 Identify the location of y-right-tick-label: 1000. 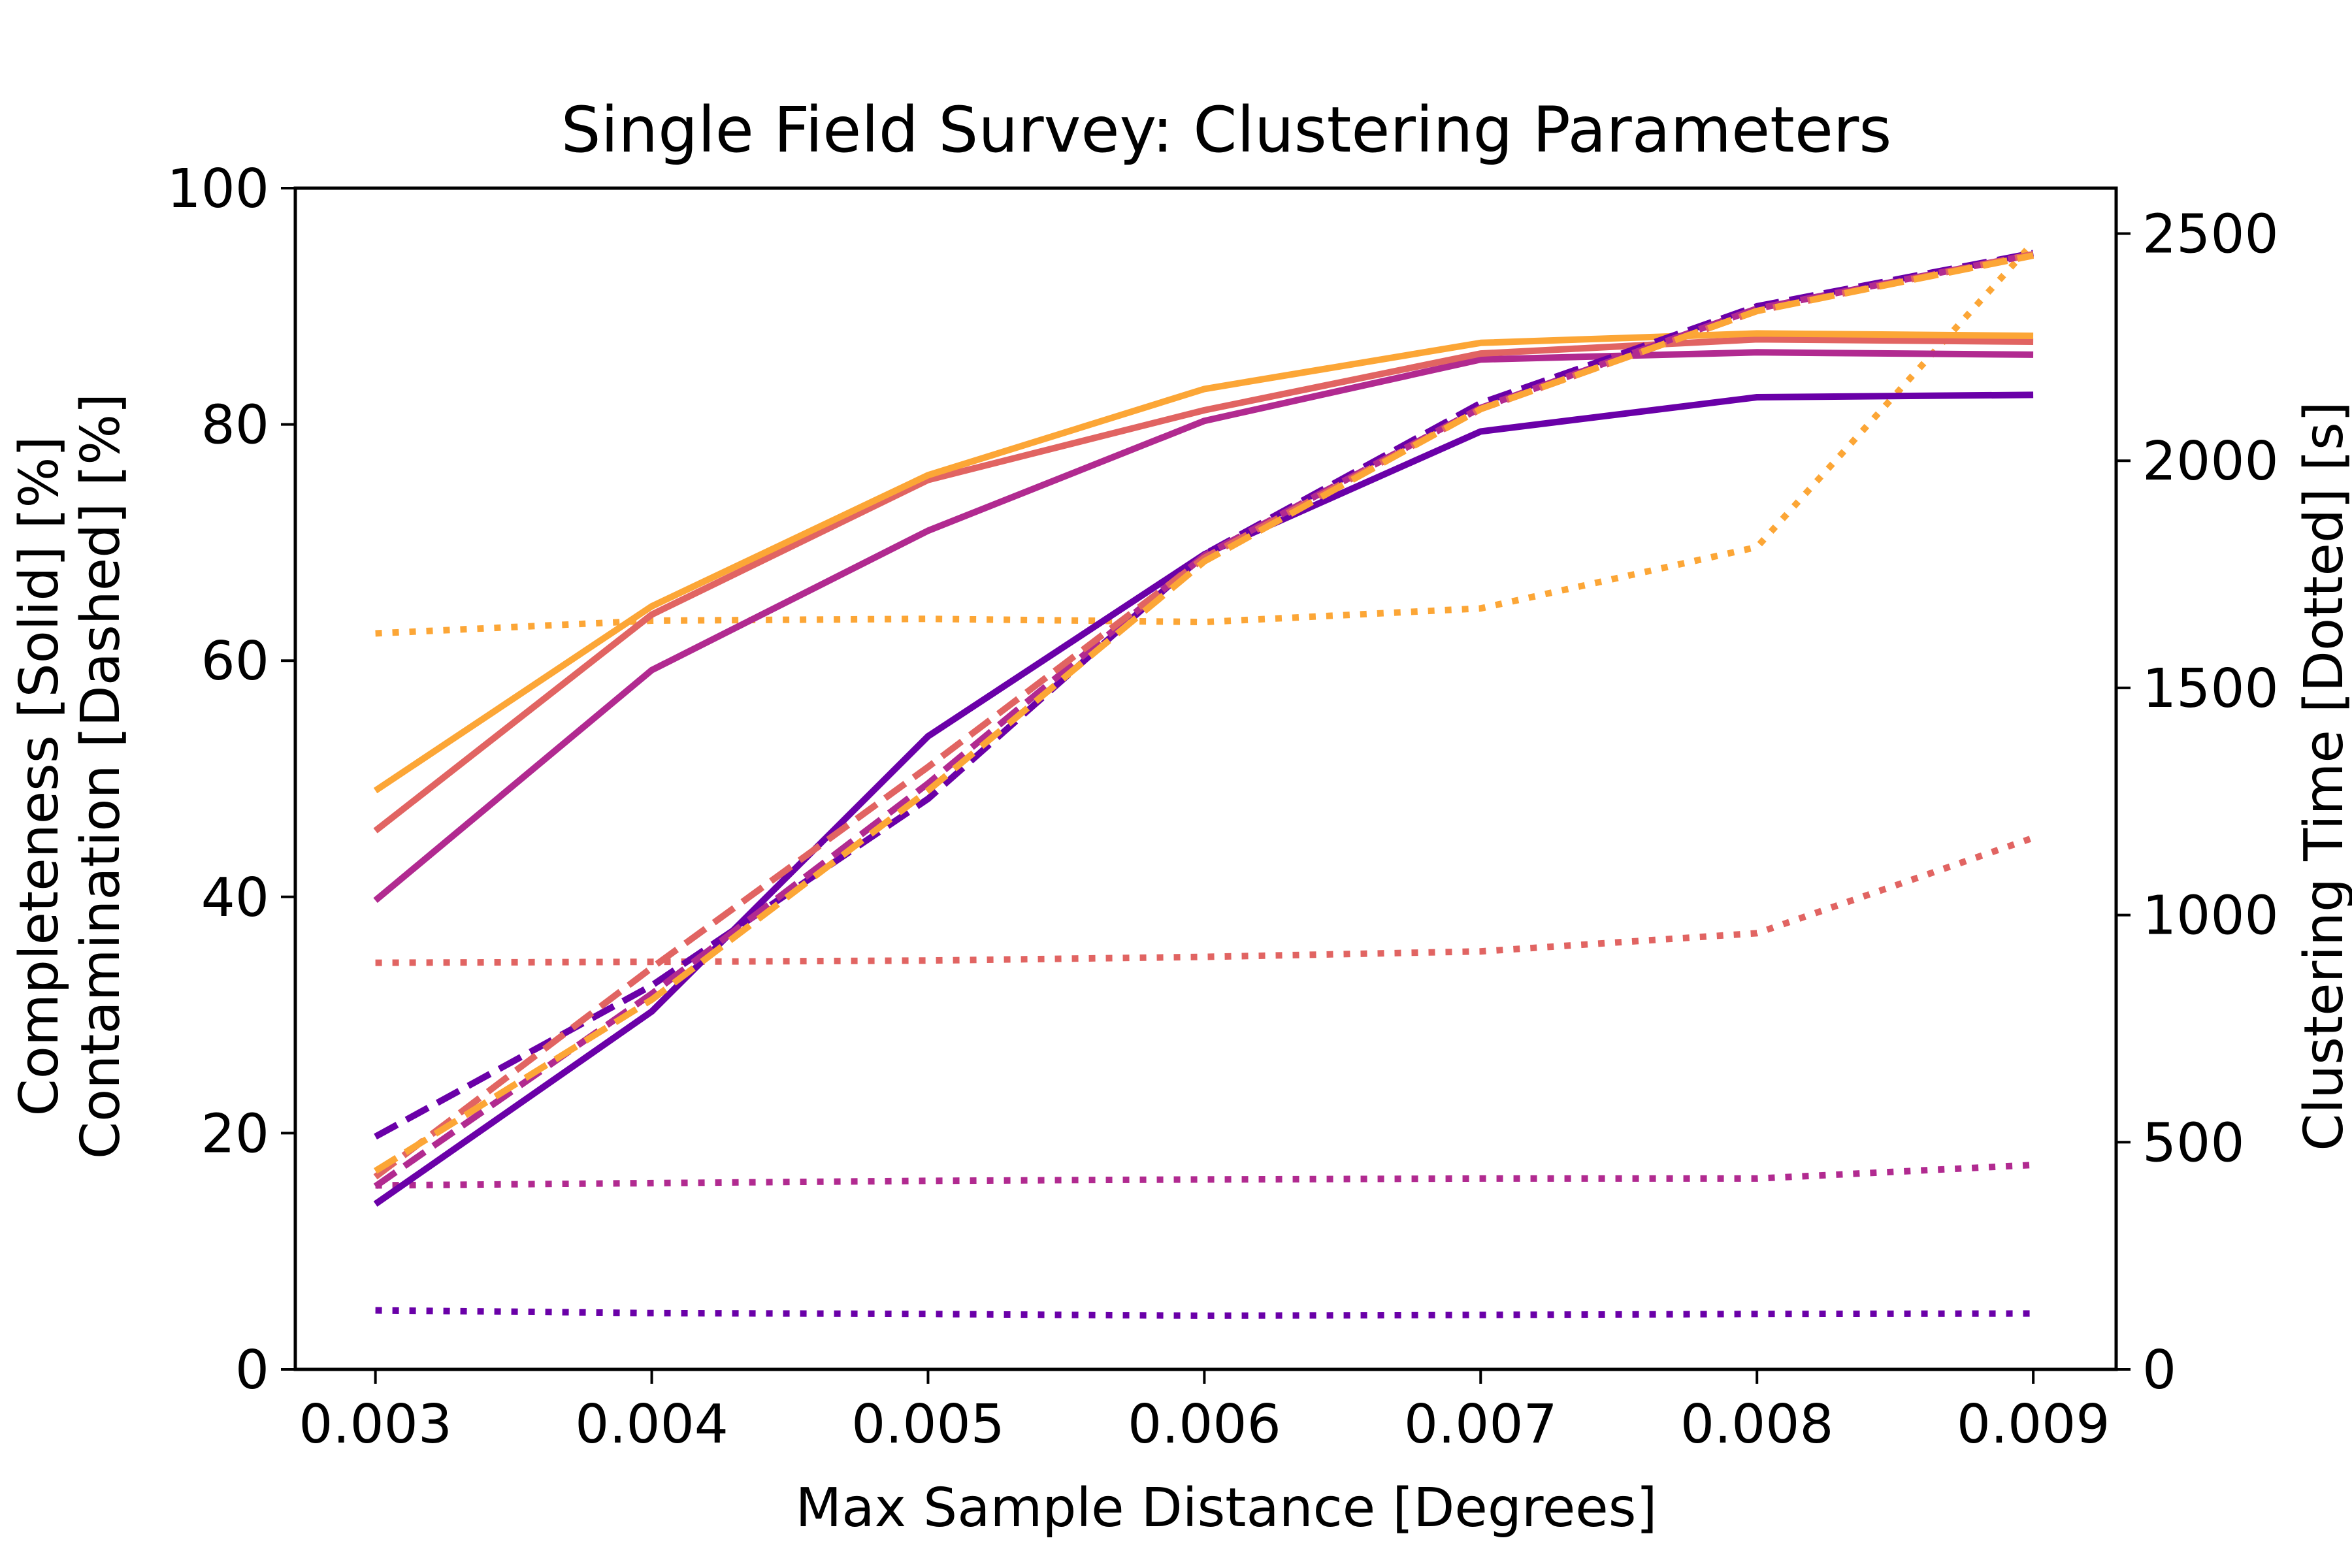
(2210, 916).